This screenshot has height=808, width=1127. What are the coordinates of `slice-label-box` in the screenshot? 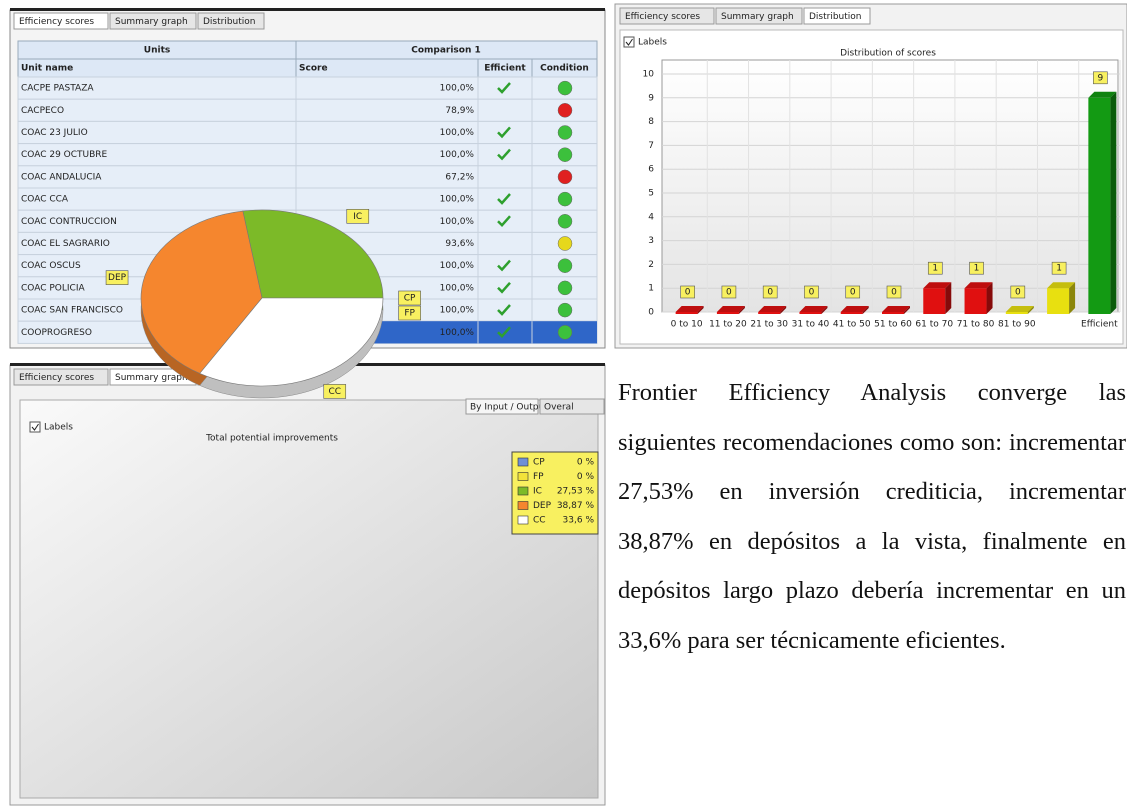 It's located at (117, 277).